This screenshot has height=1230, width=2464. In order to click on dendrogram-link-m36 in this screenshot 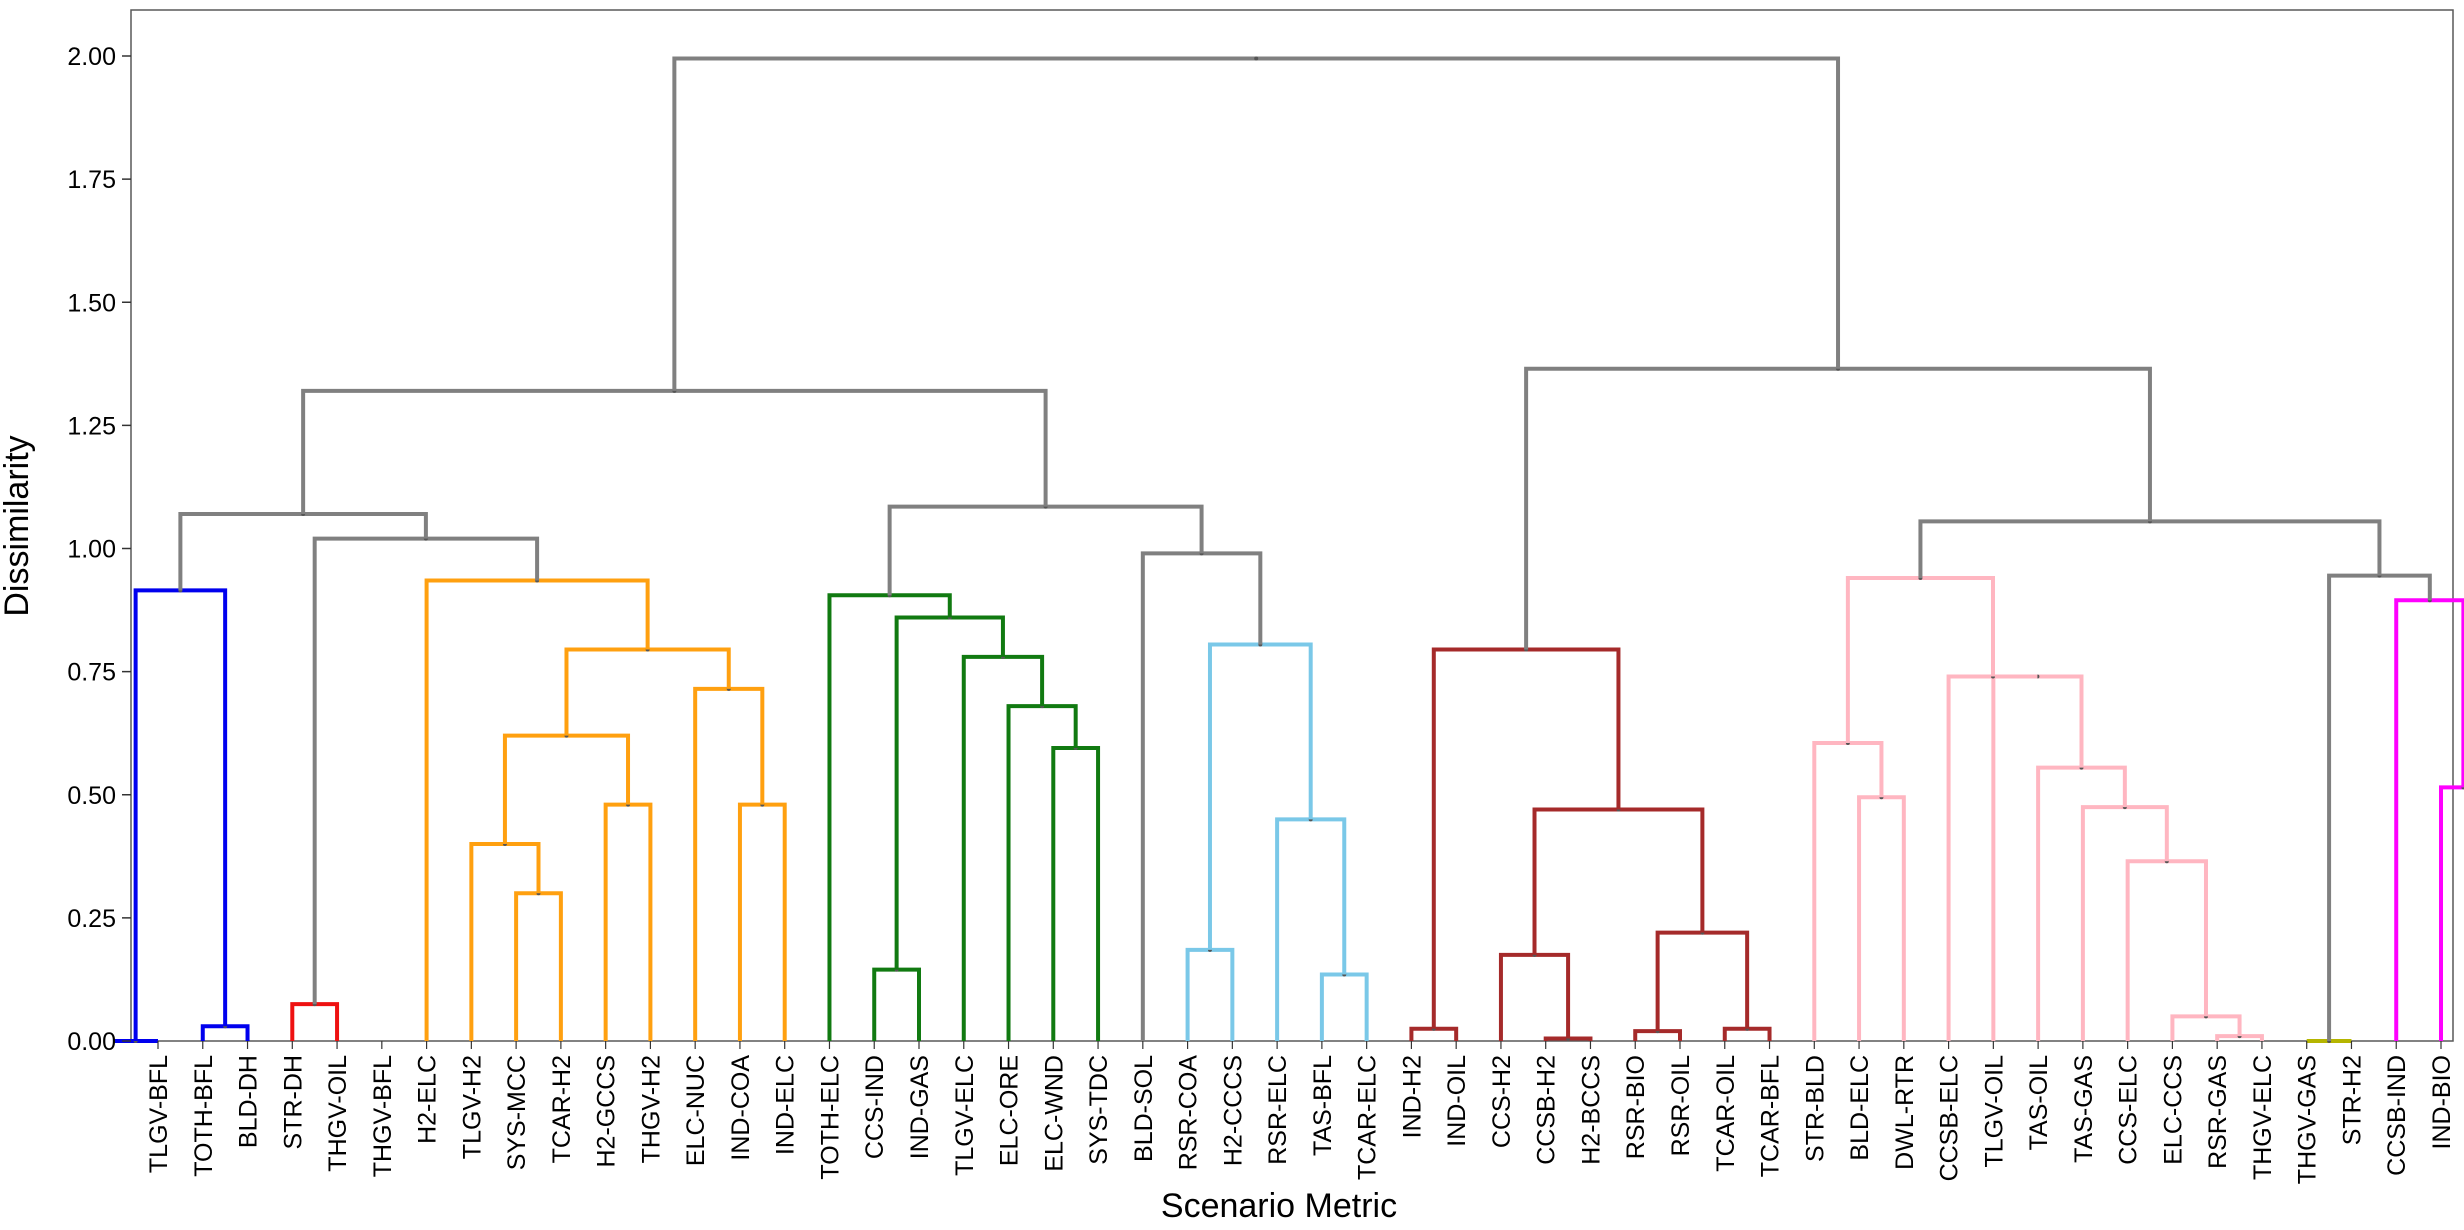, I will do `click(1881, 918)`.